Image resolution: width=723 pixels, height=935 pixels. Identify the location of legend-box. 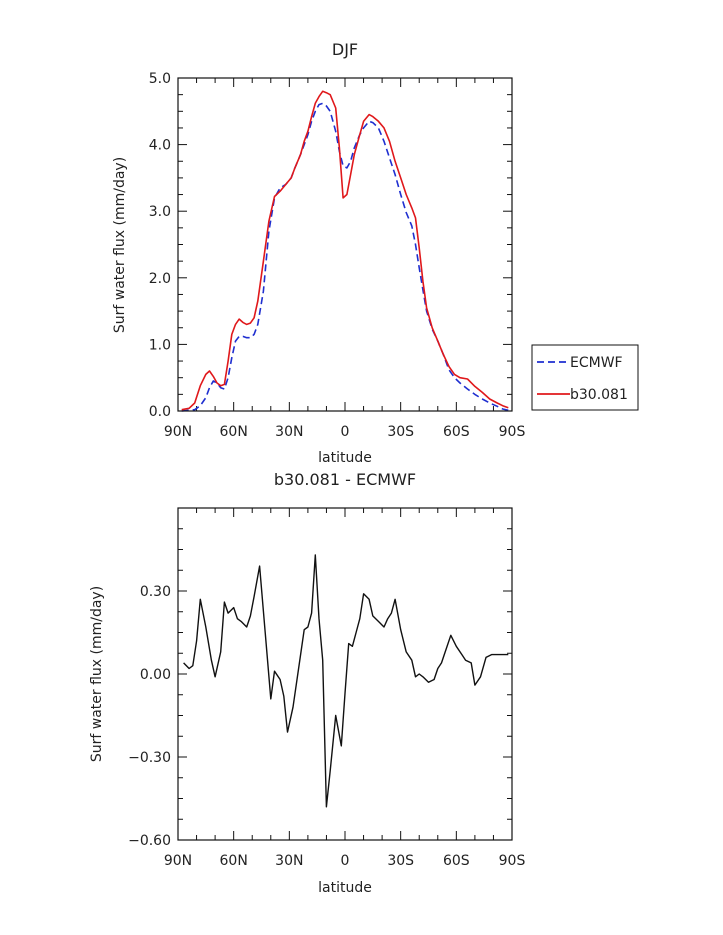
(585, 377).